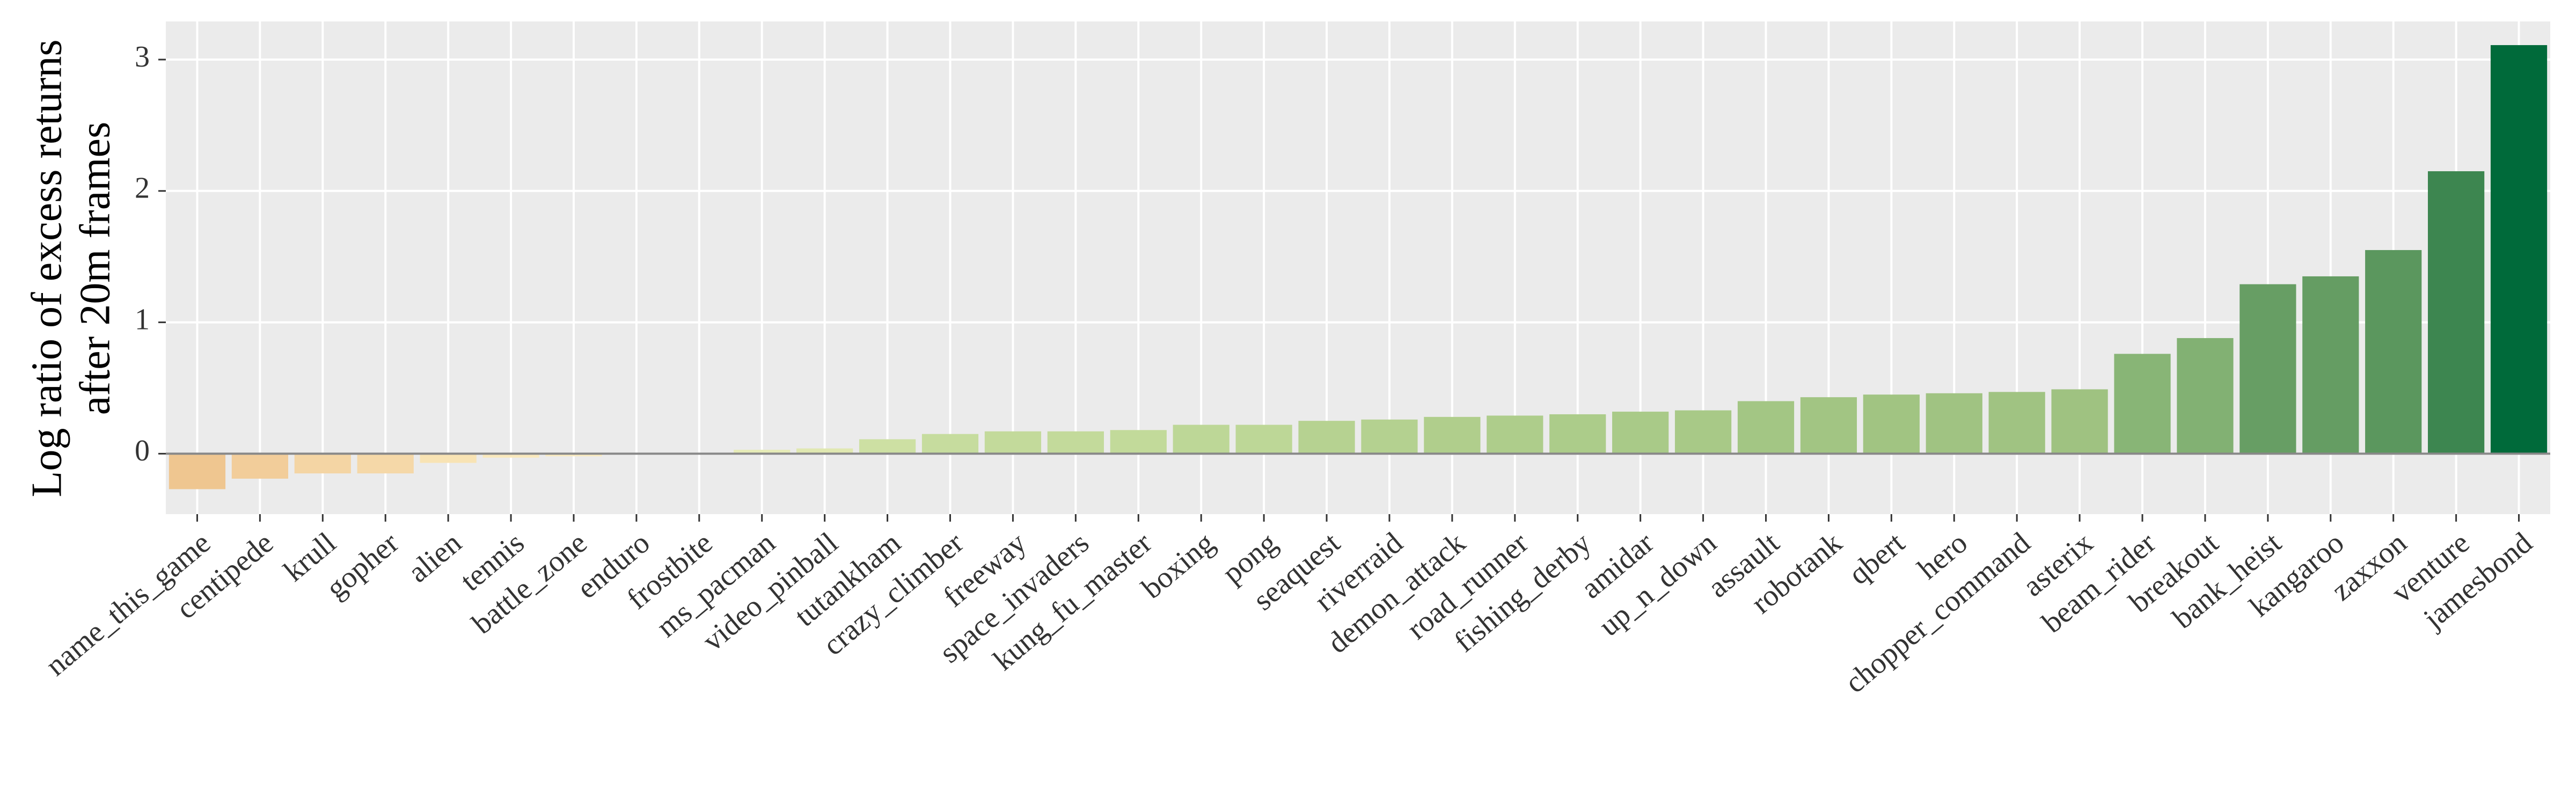 This screenshot has height=805, width=2576. What do you see at coordinates (142, 450) in the screenshot?
I see `y-tick-label: 0` at bounding box center [142, 450].